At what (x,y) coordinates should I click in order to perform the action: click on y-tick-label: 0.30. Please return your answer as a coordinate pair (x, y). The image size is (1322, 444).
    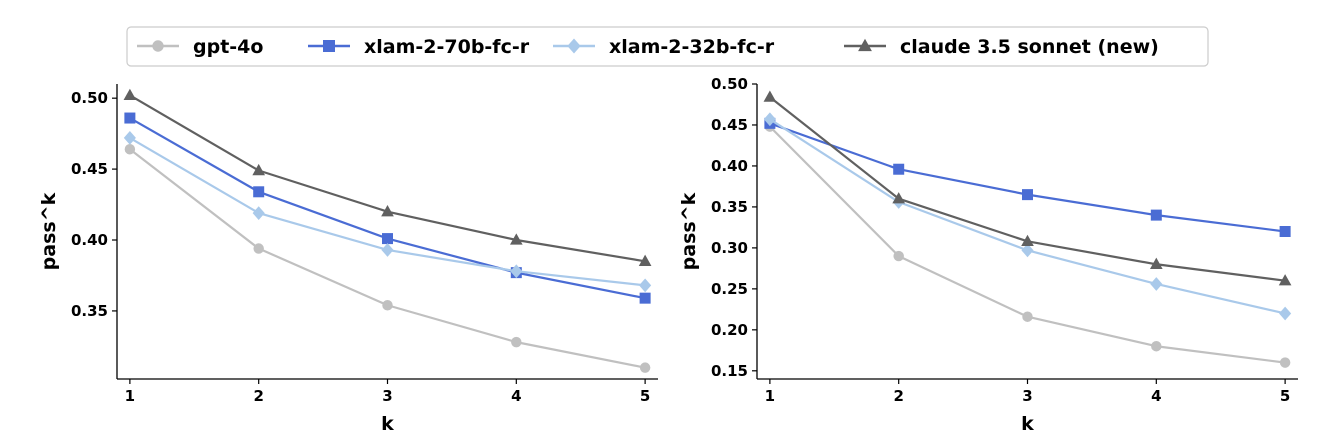
    Looking at the image, I should click on (729, 248).